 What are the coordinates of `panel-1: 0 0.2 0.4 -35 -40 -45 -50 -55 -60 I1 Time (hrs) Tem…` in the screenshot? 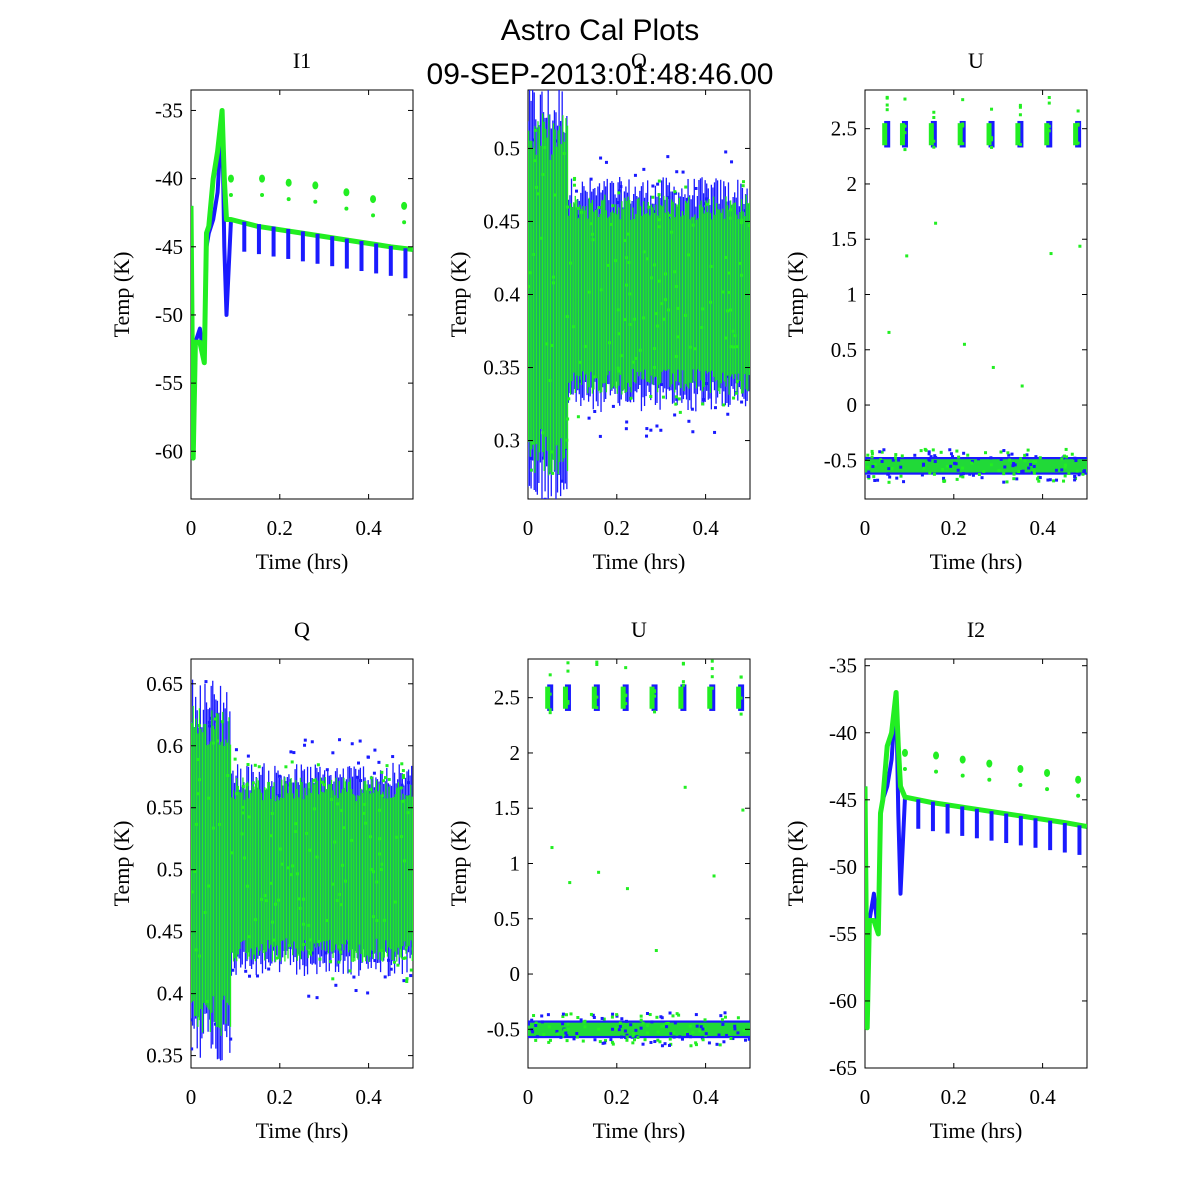 It's located at (261, 311).